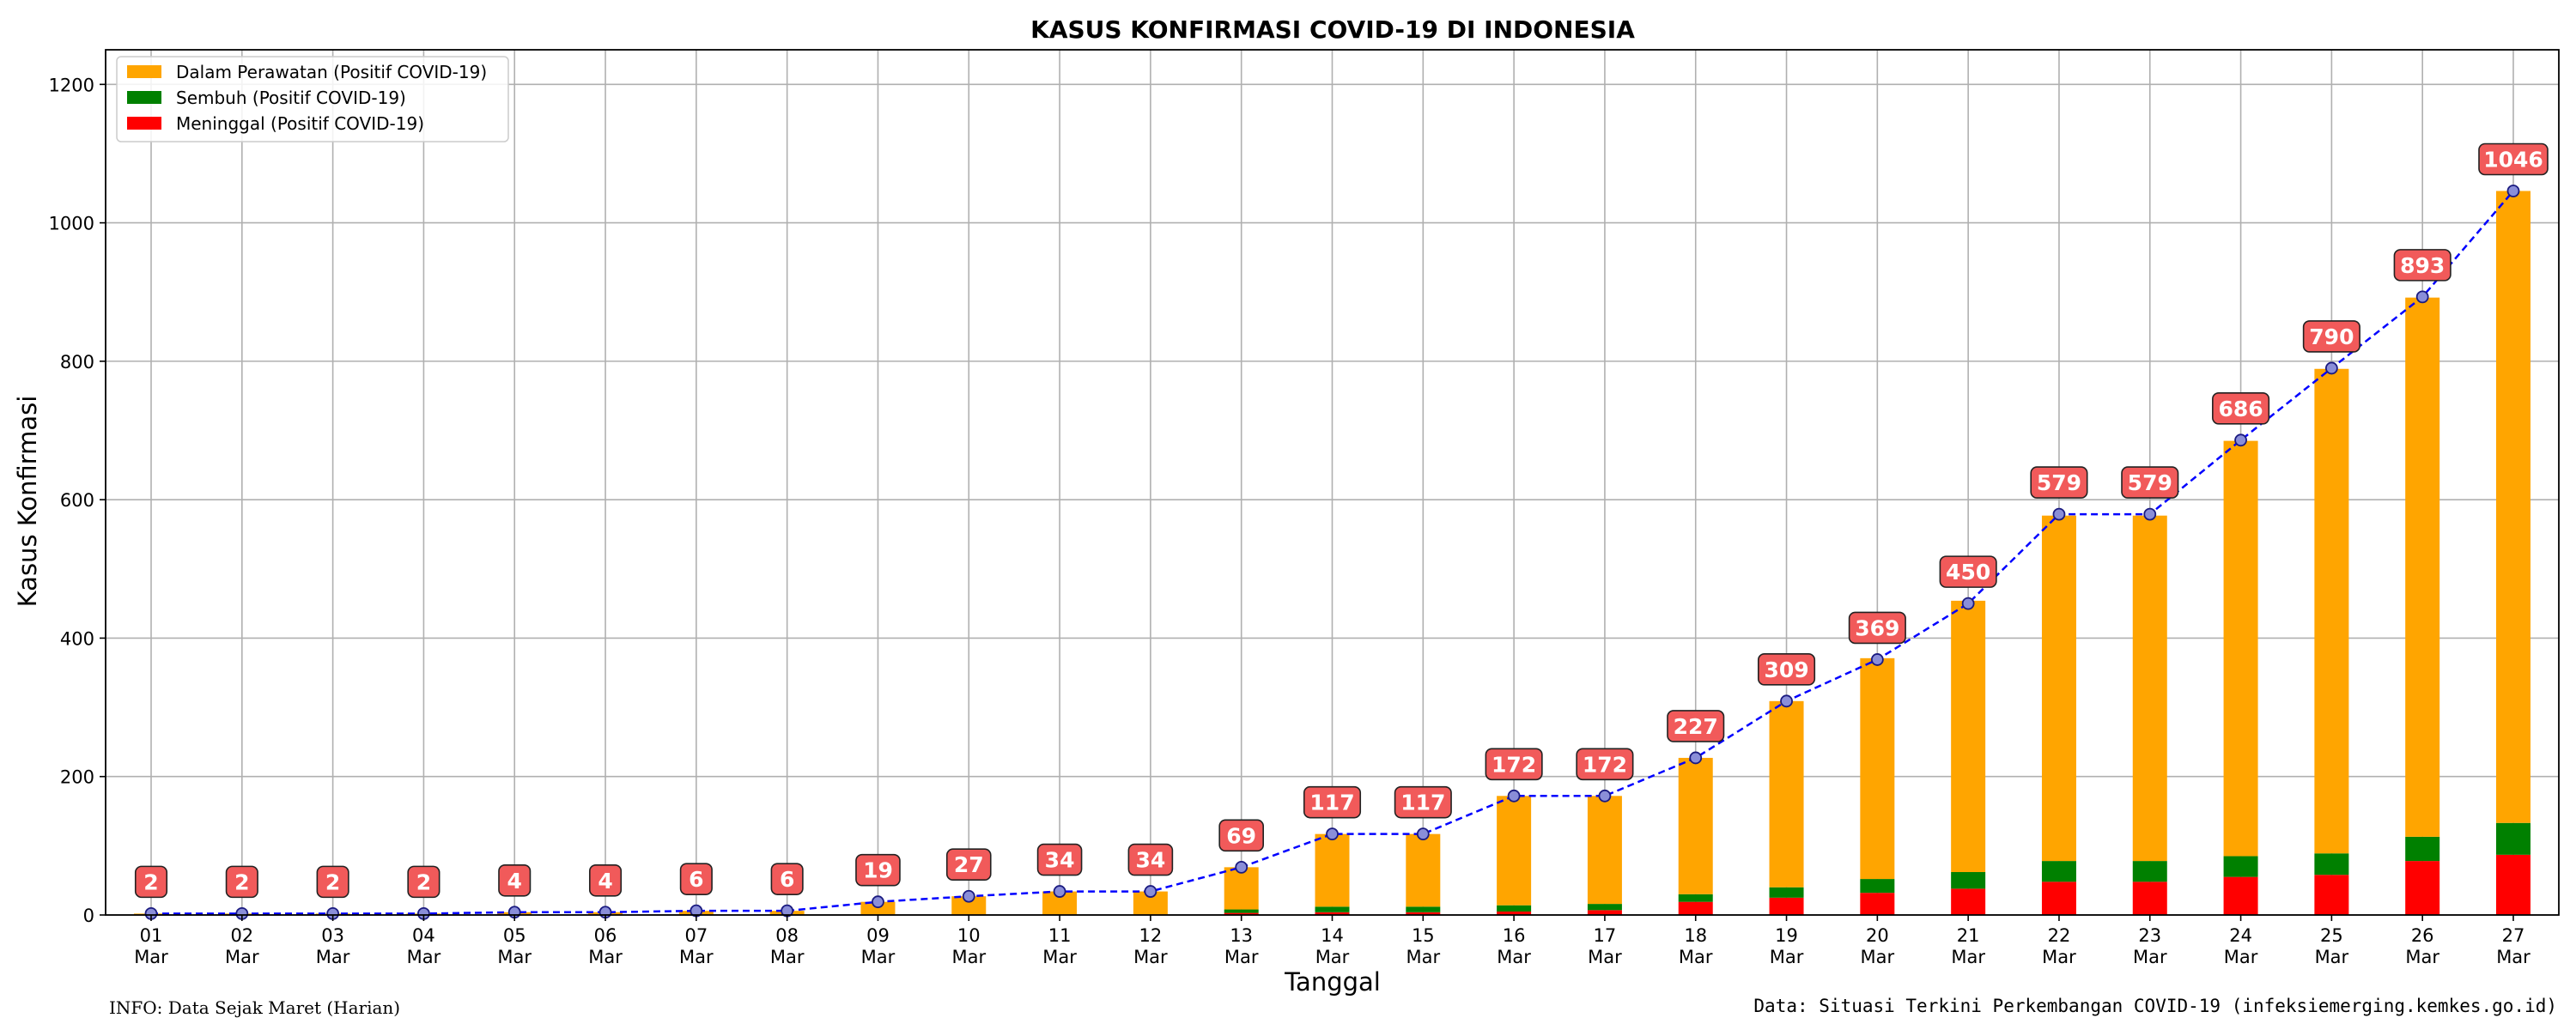 This screenshot has height=1030, width=2576. What do you see at coordinates (1605, 935) in the screenshot?
I see `x-tick-label: 17` at bounding box center [1605, 935].